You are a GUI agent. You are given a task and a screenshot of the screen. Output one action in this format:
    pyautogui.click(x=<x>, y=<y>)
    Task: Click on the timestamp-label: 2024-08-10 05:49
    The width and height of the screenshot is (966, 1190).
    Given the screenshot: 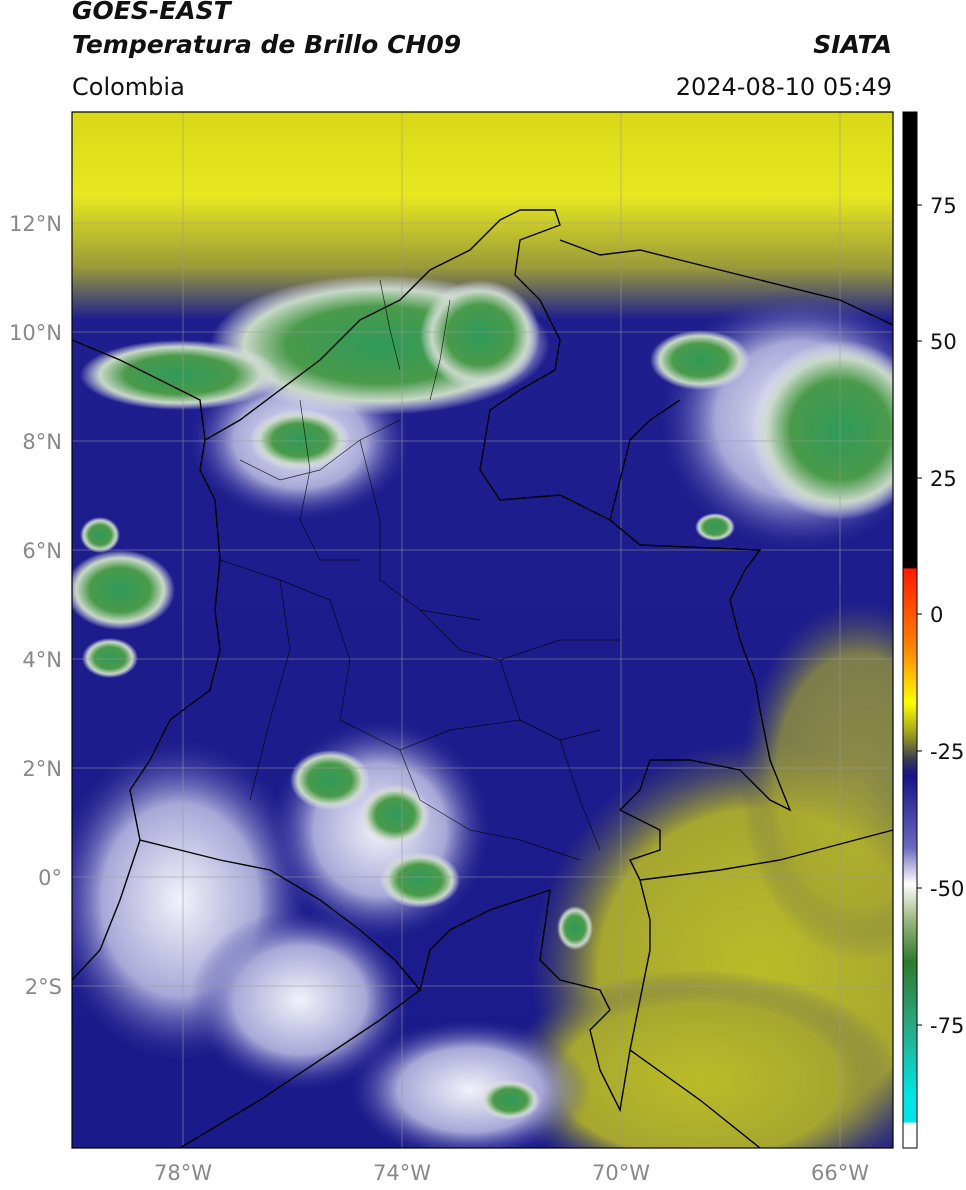 What is the action you would take?
    pyautogui.click(x=783, y=87)
    